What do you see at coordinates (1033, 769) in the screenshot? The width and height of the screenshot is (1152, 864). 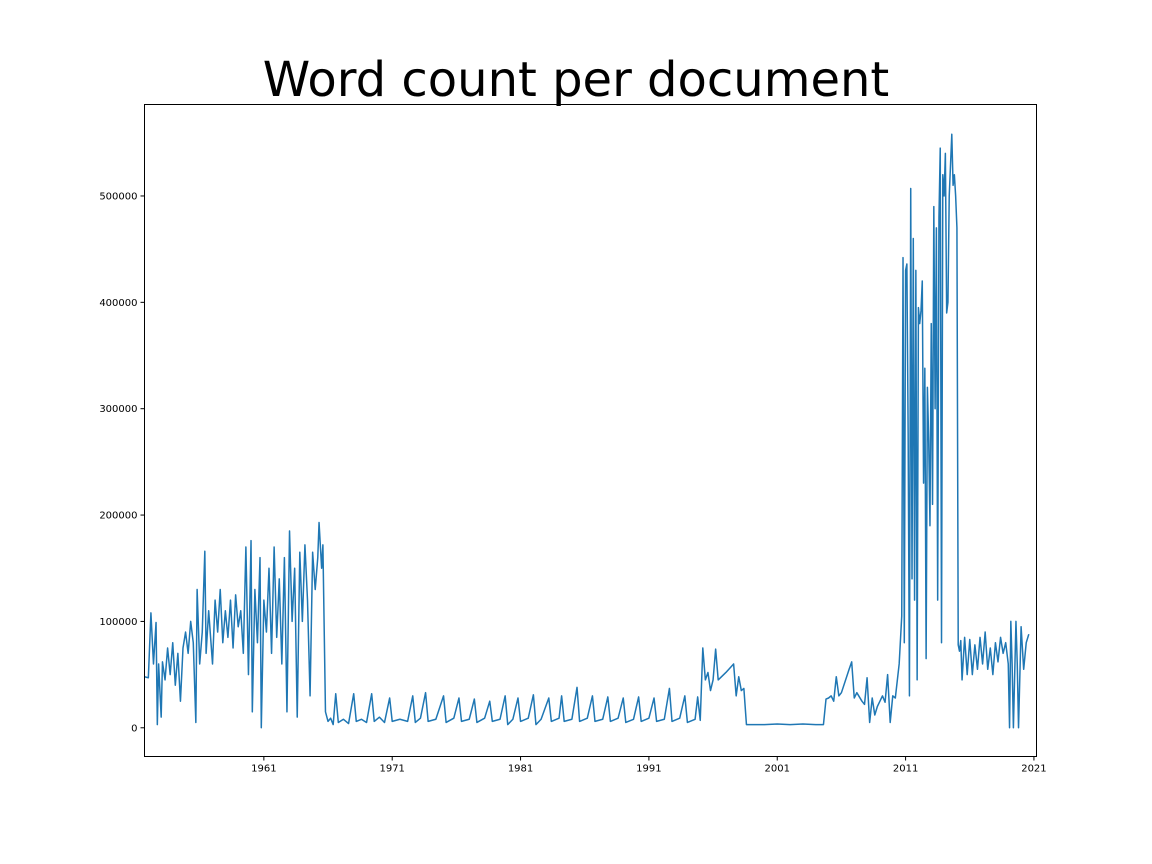 I see `x-tick-label: 2021` at bounding box center [1033, 769].